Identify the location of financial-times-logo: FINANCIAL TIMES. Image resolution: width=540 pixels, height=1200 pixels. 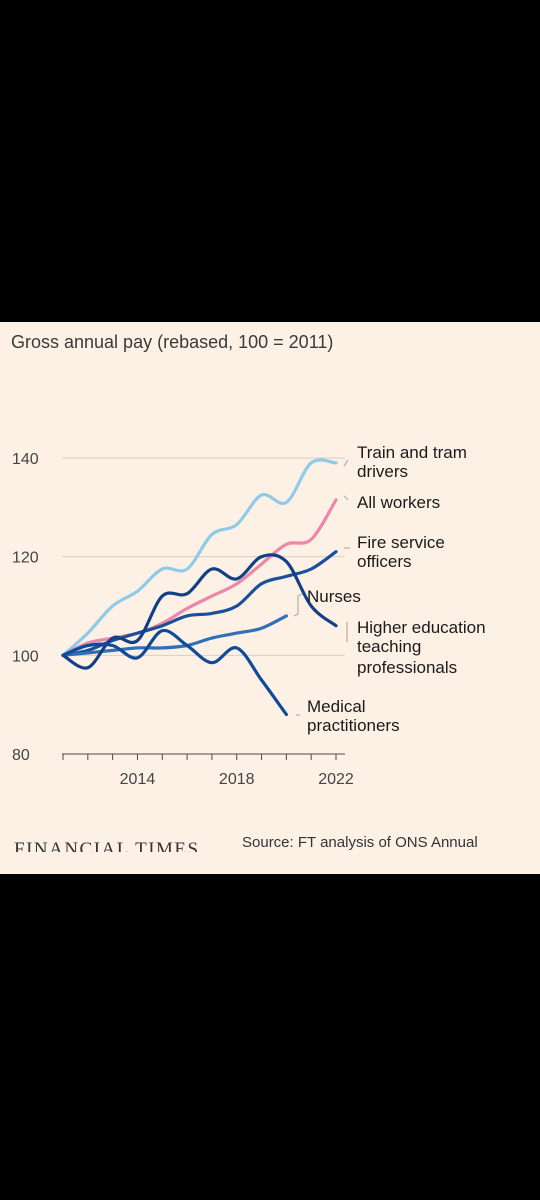
(107, 845).